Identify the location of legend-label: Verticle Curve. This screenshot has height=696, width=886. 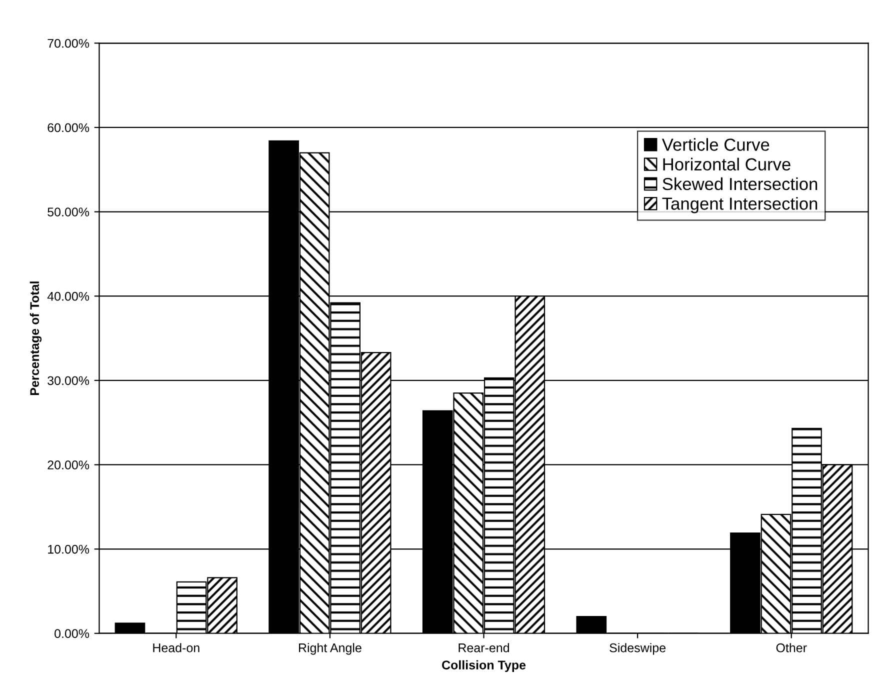
(716, 144).